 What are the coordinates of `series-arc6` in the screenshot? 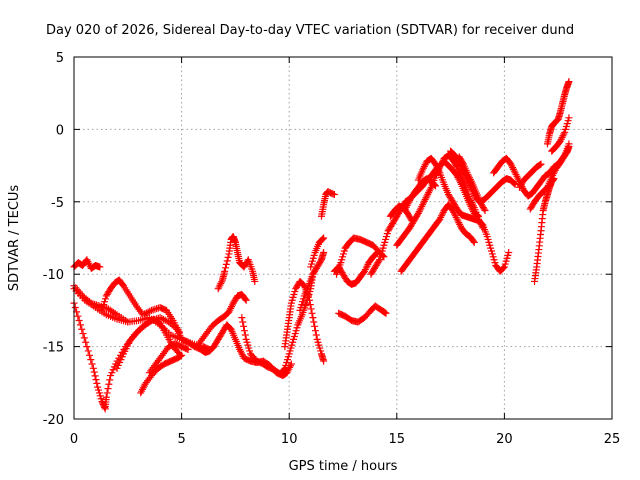 It's located at (148, 343).